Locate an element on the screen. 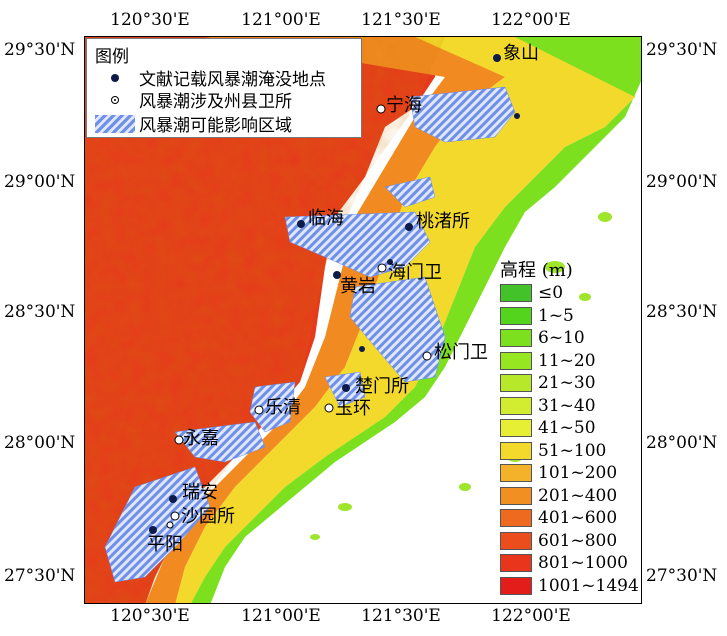 This screenshot has height=636, width=727. elevation-class-label: 31~40 is located at coordinates (567, 405).